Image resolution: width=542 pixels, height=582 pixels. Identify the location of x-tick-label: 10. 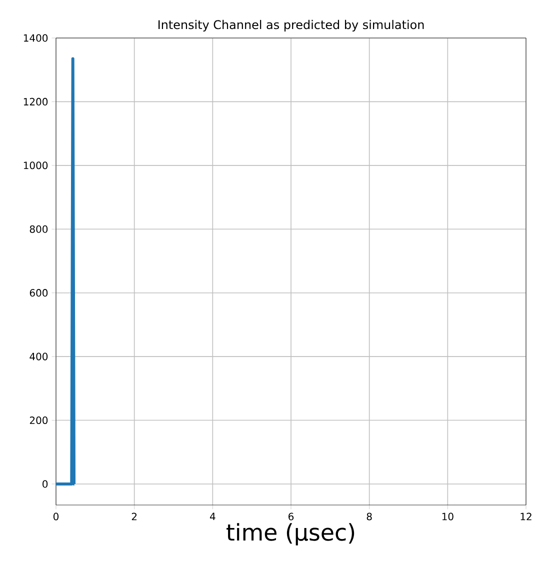
(448, 516).